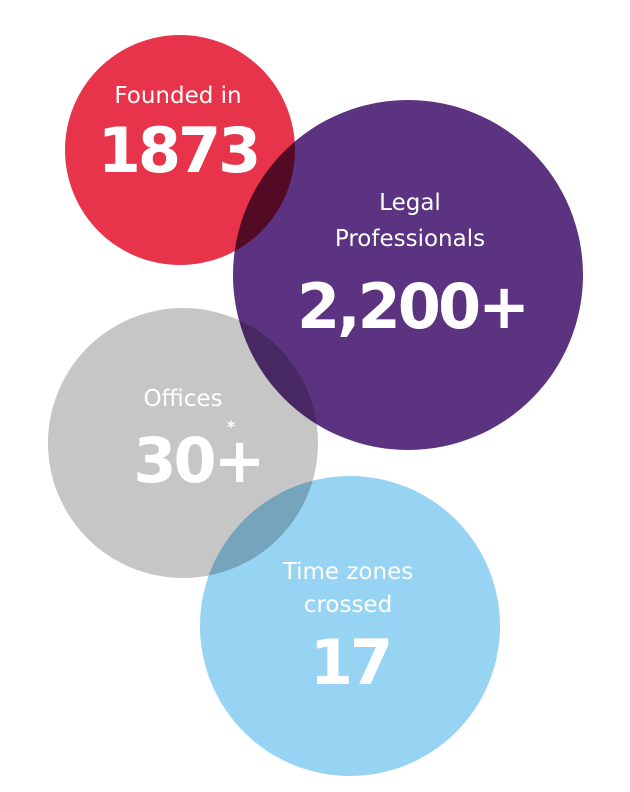  What do you see at coordinates (347, 572) in the screenshot?
I see `stat-label: Time zones` at bounding box center [347, 572].